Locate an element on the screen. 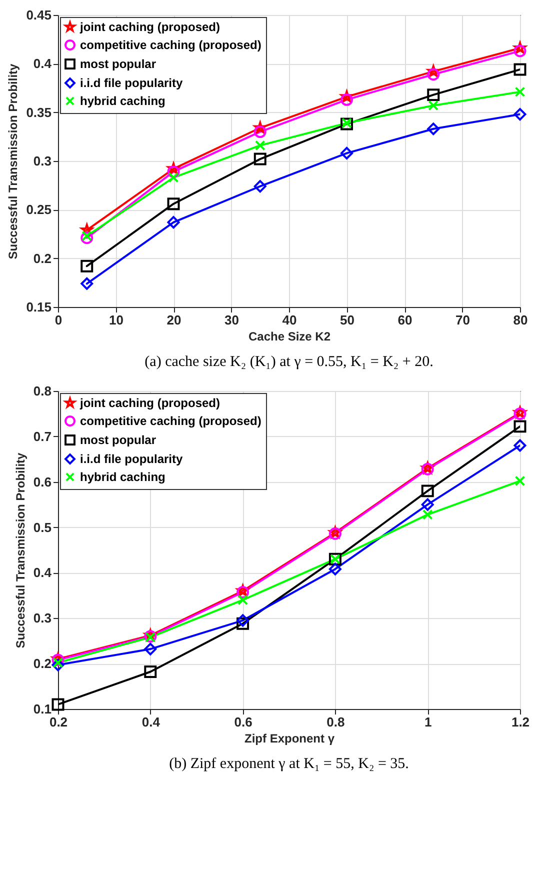 The width and height of the screenshot is (557, 886). y-tick-label: 0.7 is located at coordinates (42, 436).